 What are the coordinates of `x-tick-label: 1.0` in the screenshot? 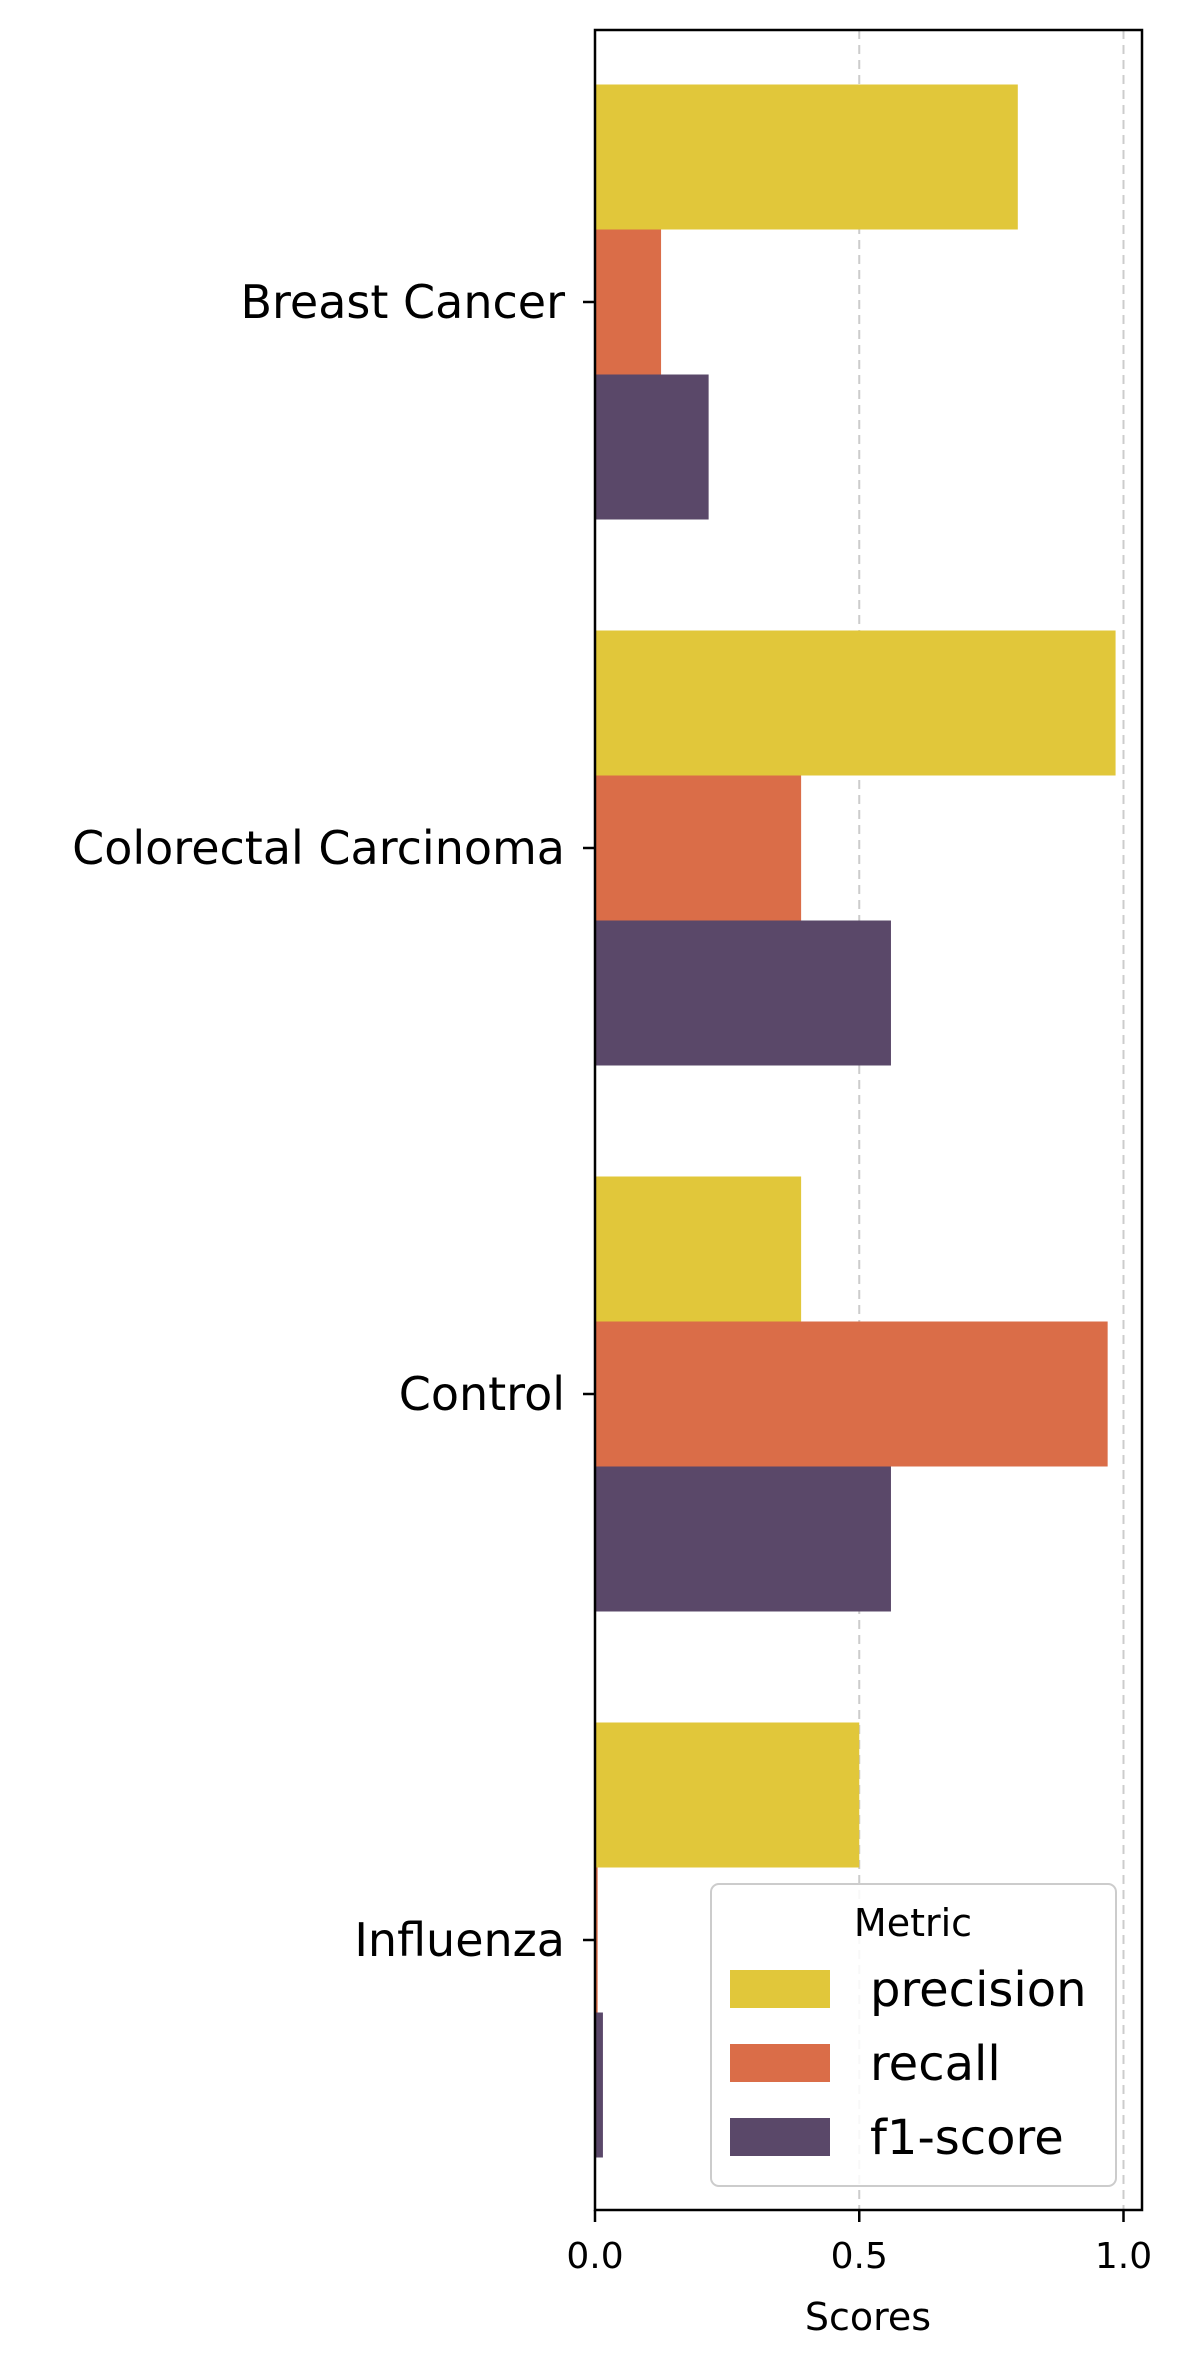 It's located at (1123, 2256).